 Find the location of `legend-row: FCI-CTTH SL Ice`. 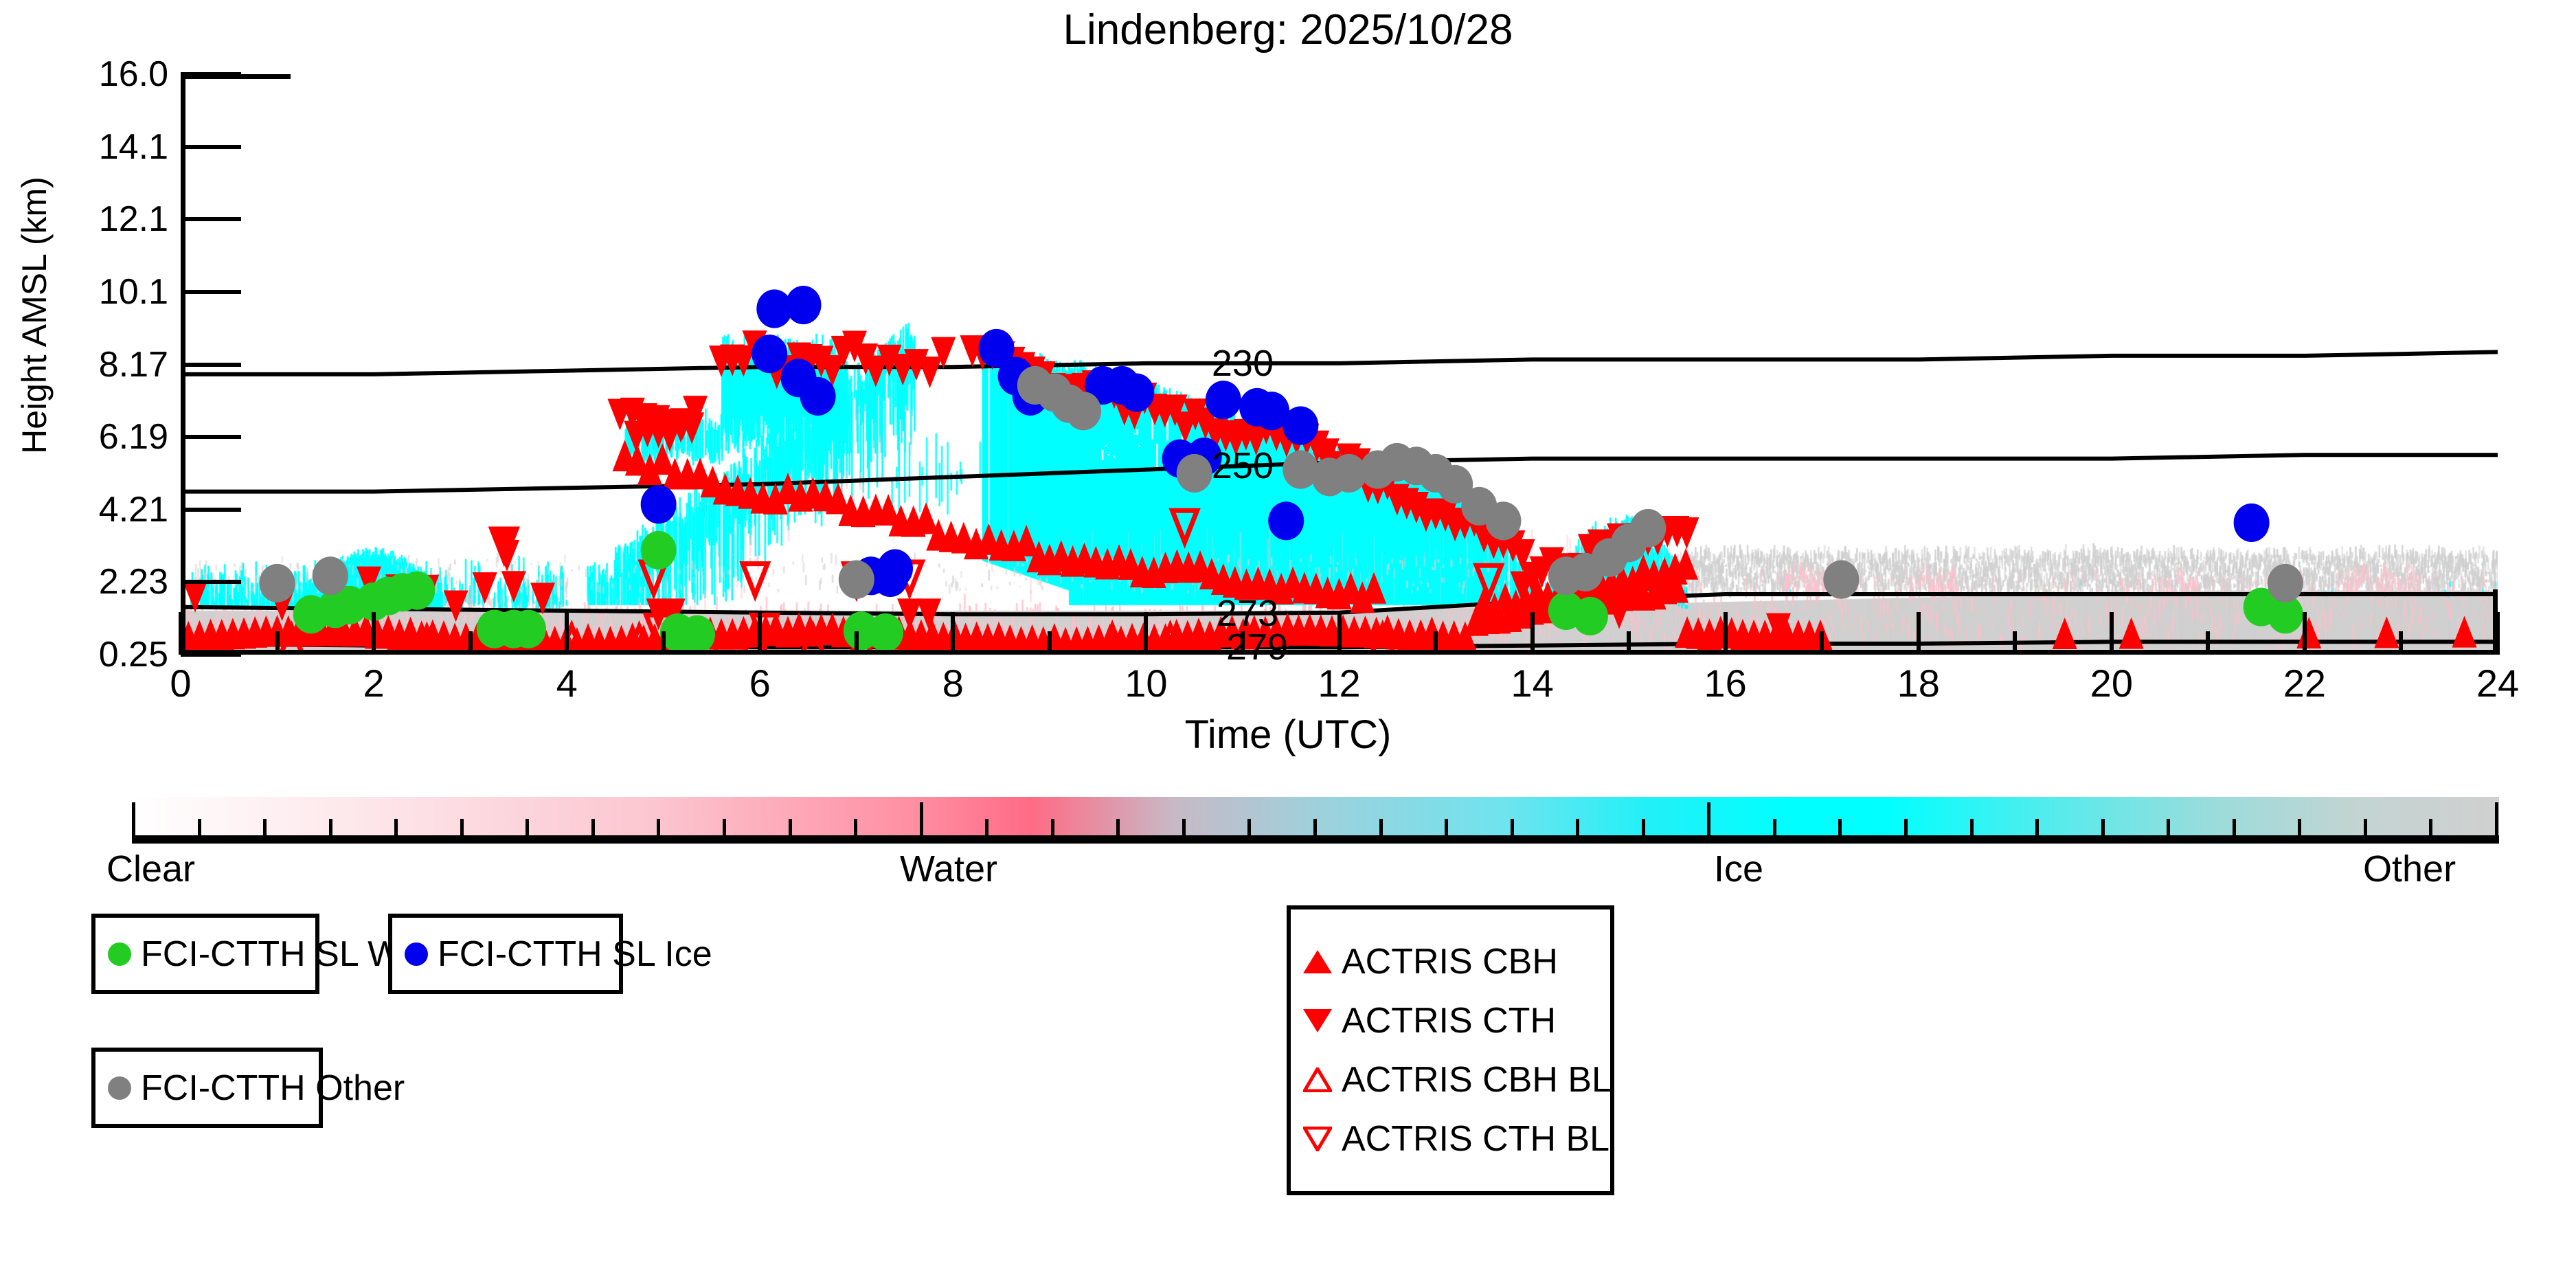

legend-row: FCI-CTTH SL Ice is located at coordinates (552, 954).